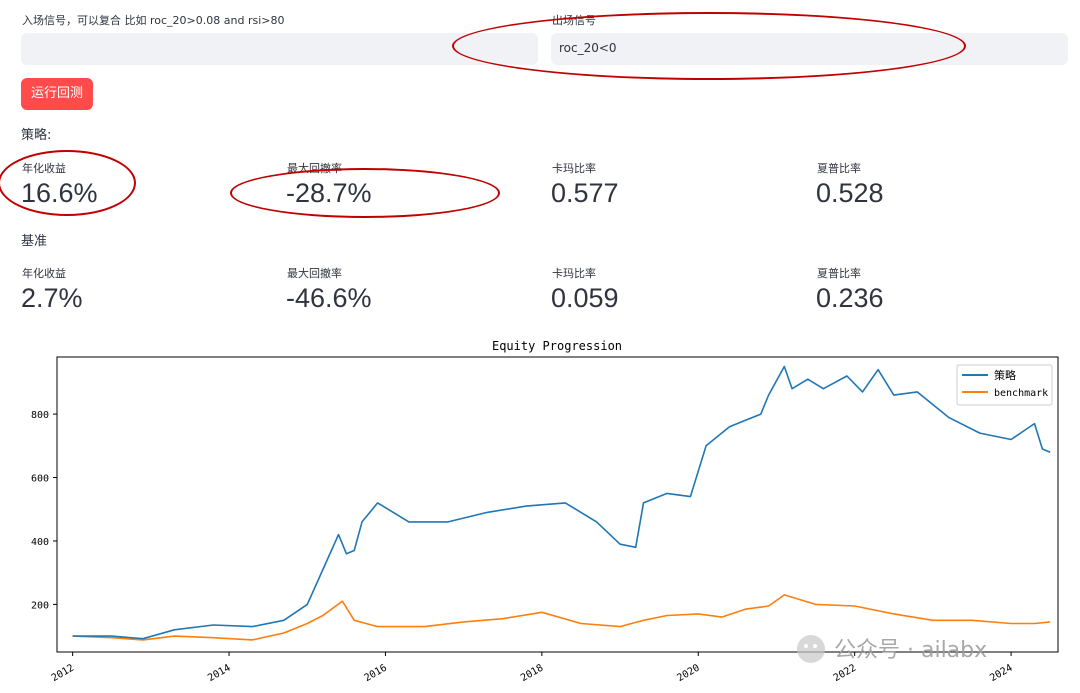 The height and width of the screenshot is (693, 1080). I want to click on exit-signal-input: roc_20<0, so click(809, 49).